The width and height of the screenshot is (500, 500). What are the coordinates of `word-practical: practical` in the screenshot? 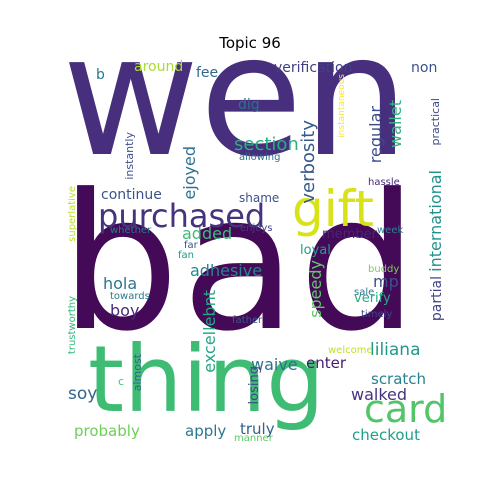 It's located at (435, 122).